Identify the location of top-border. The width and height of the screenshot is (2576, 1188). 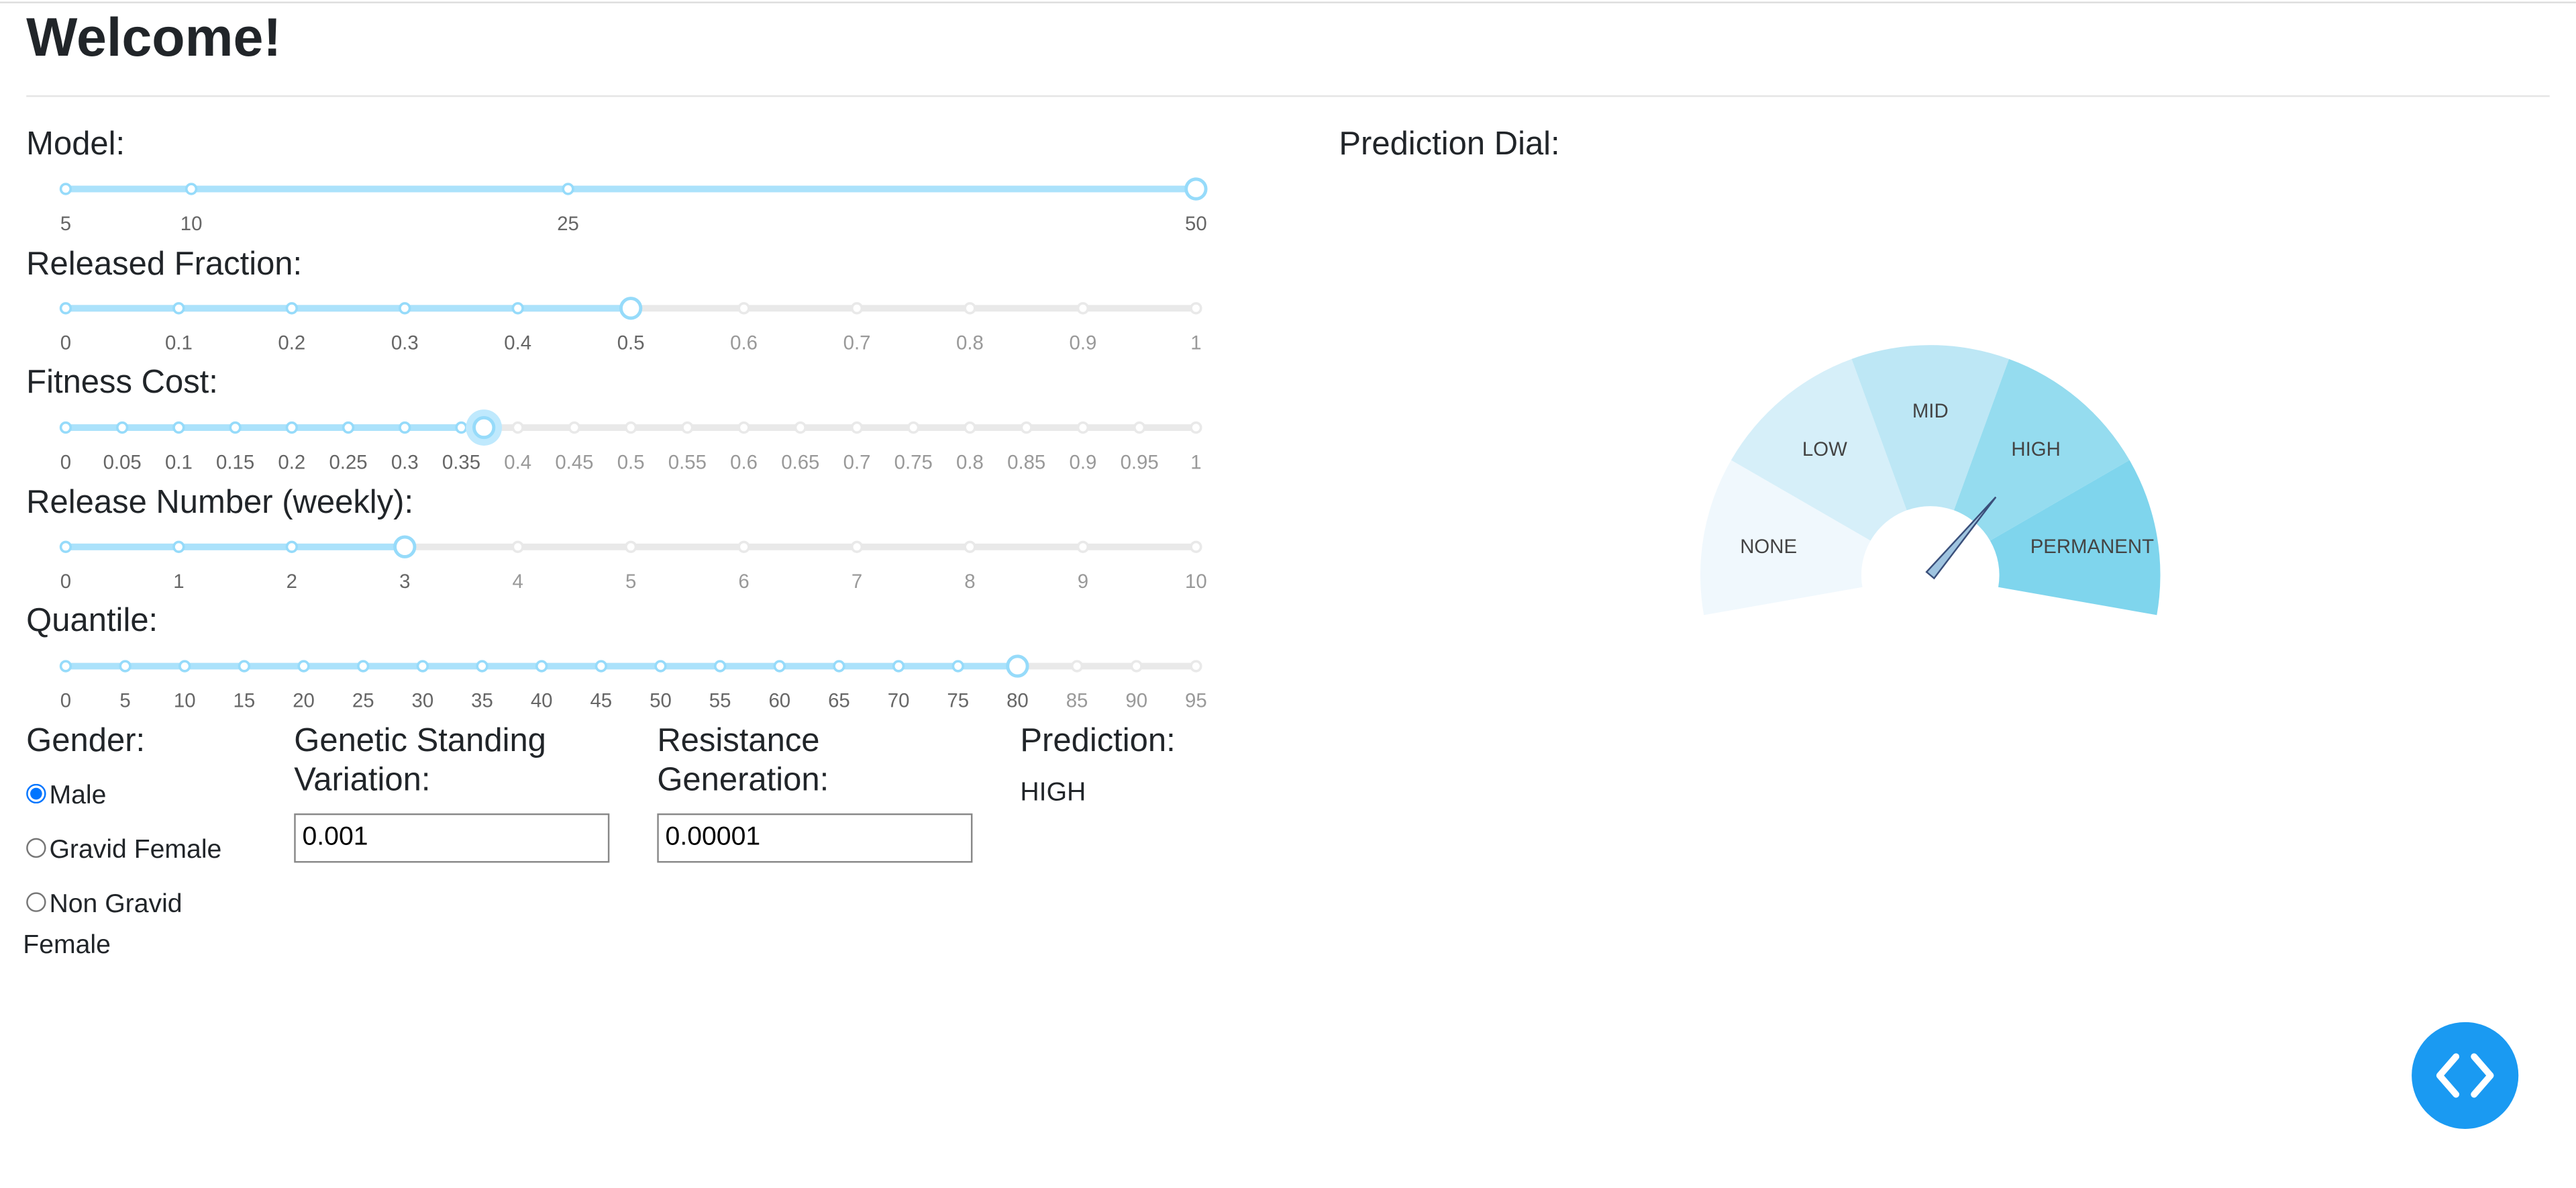
(1288, 2).